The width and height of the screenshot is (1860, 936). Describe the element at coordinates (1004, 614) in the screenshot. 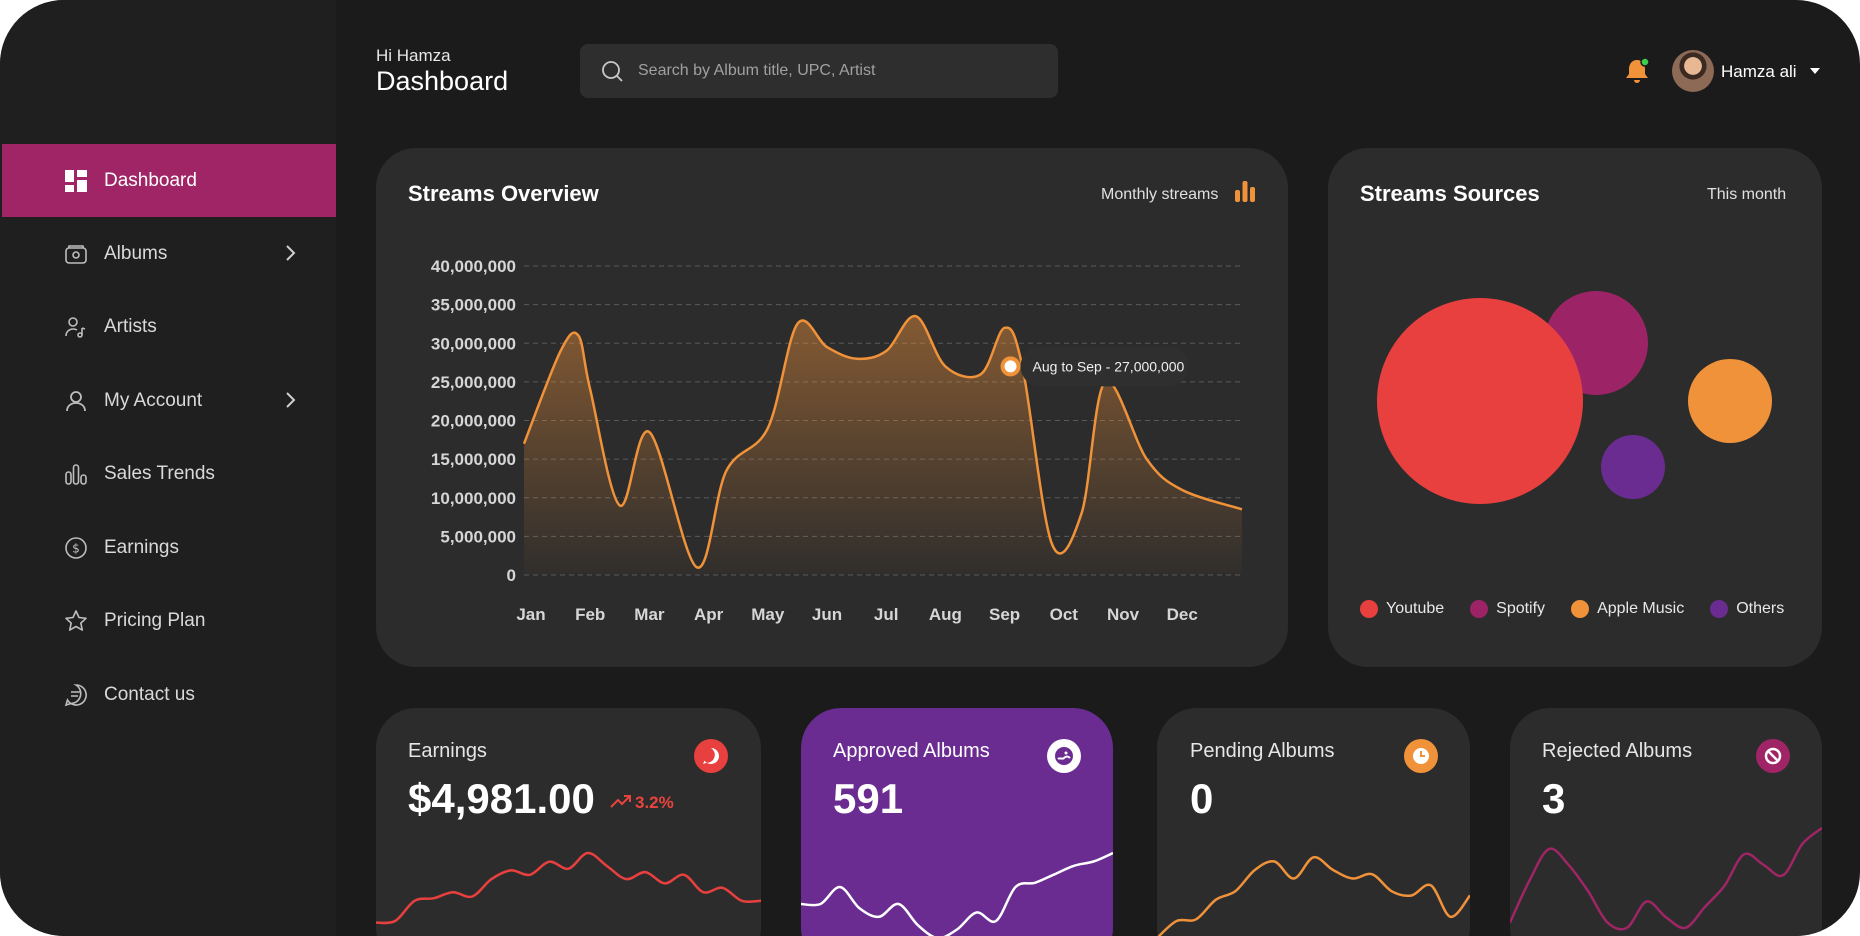

I see `x-tick-label: Sep` at that location.